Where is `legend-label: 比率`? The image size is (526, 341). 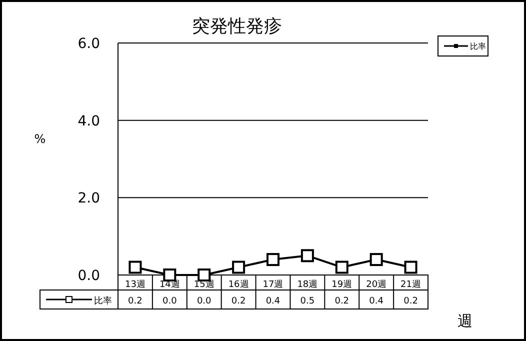 legend-label: 比率 is located at coordinates (478, 46).